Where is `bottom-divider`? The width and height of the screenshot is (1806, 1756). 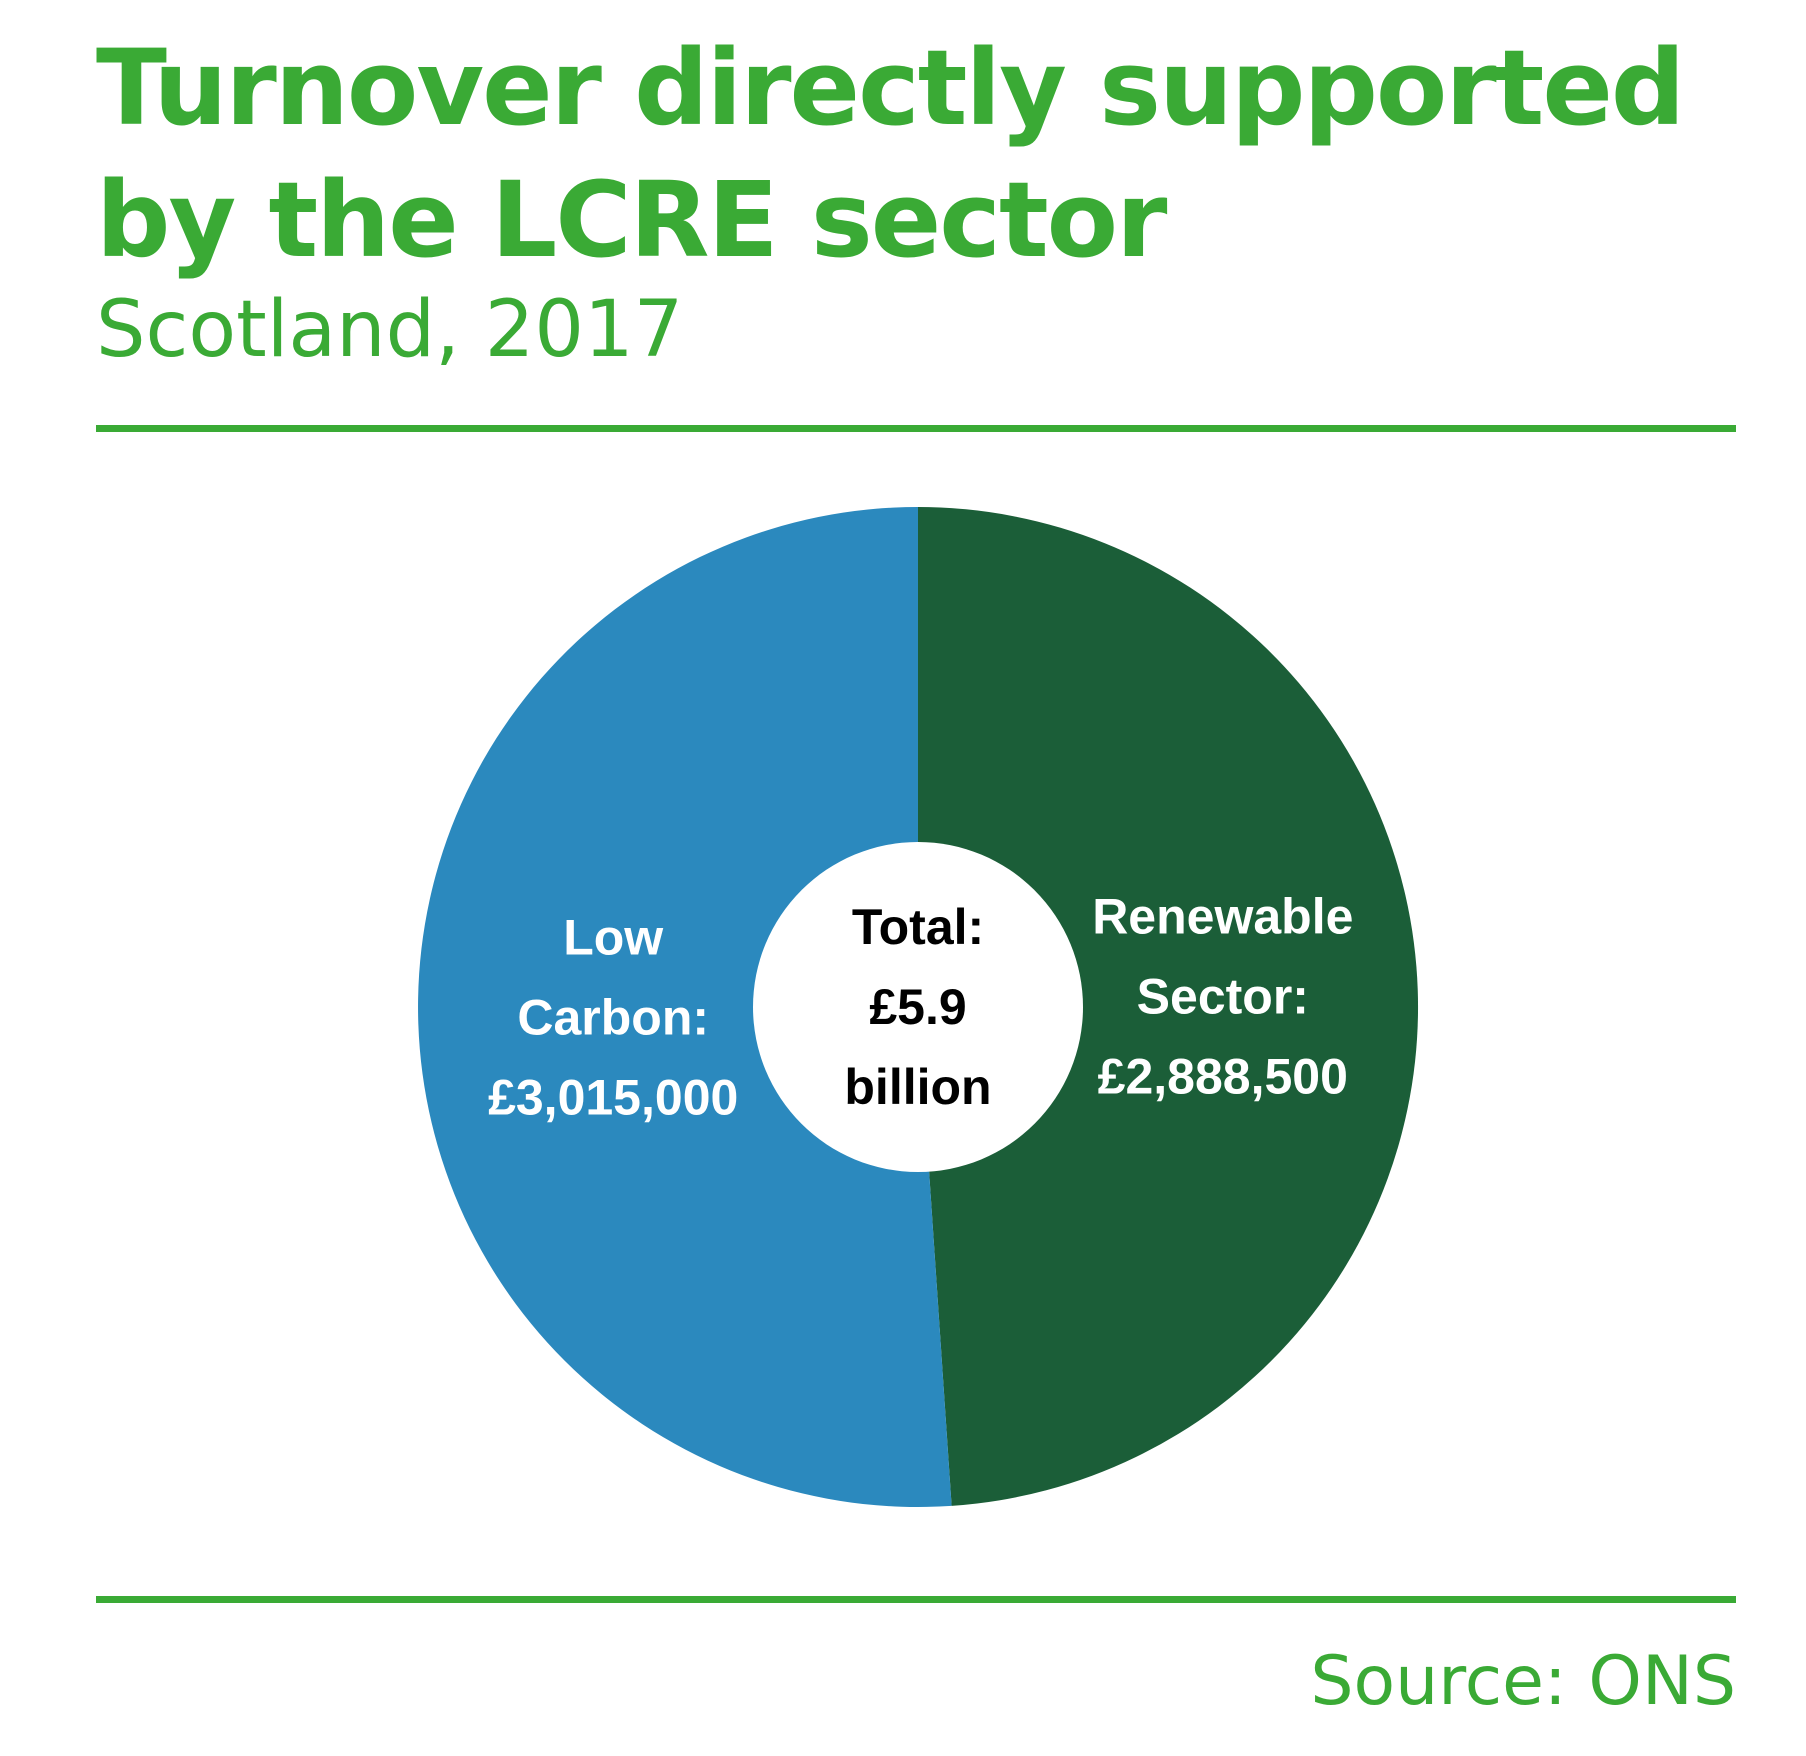
bottom-divider is located at coordinates (916, 1599).